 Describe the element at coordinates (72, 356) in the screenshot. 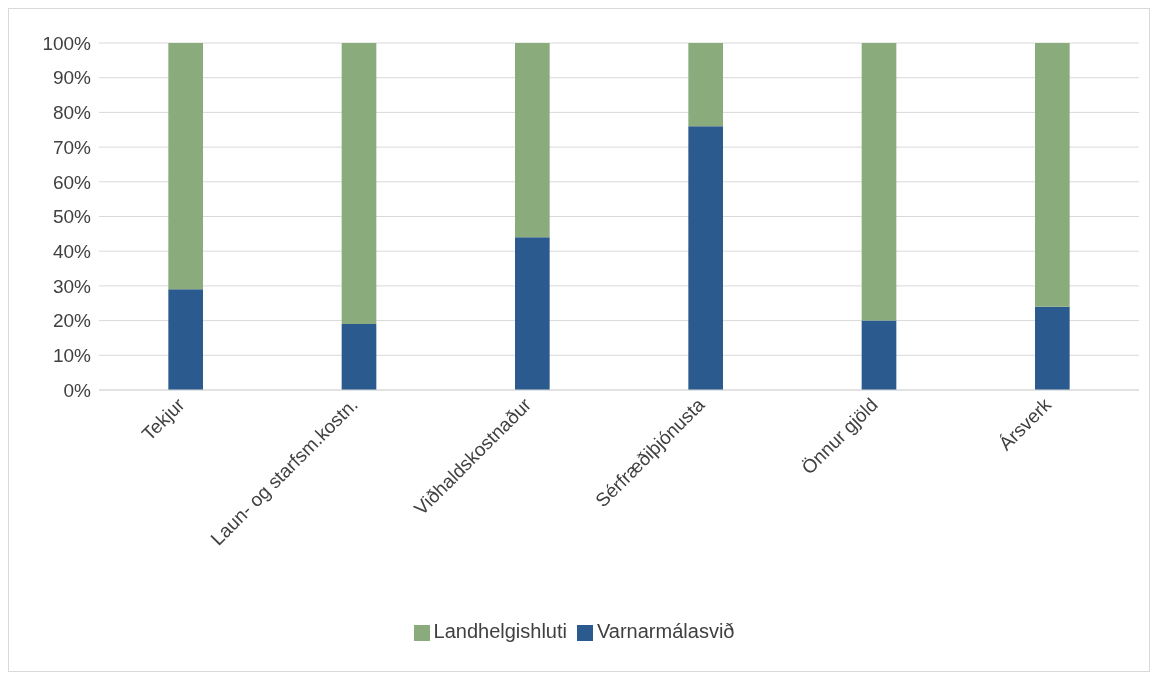

I see `y-tick-label: 10%` at that location.